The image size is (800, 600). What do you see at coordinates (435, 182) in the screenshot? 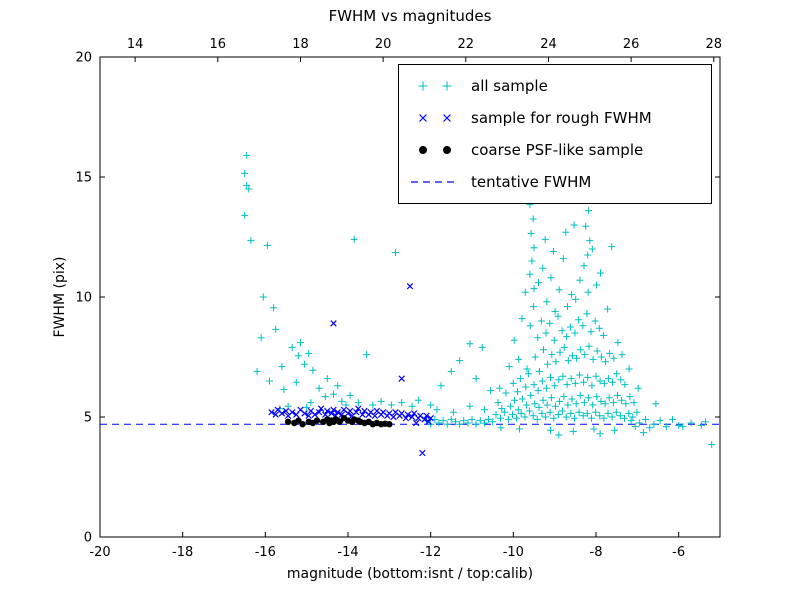
I see `dashed-line-icon` at bounding box center [435, 182].